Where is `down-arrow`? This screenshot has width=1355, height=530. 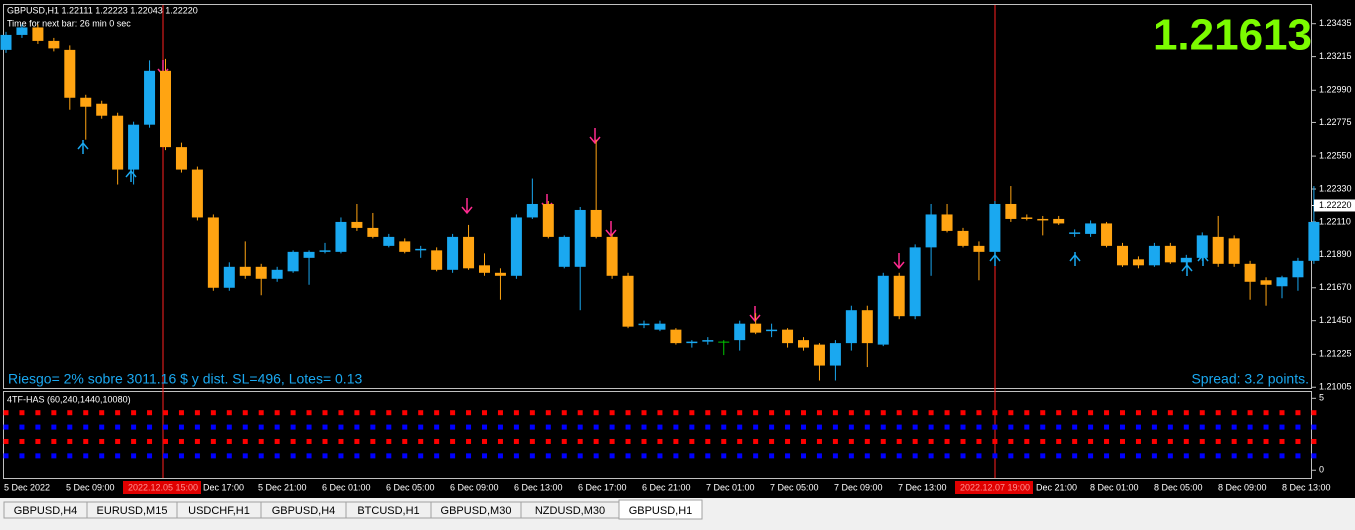 down-arrow is located at coordinates (595, 136).